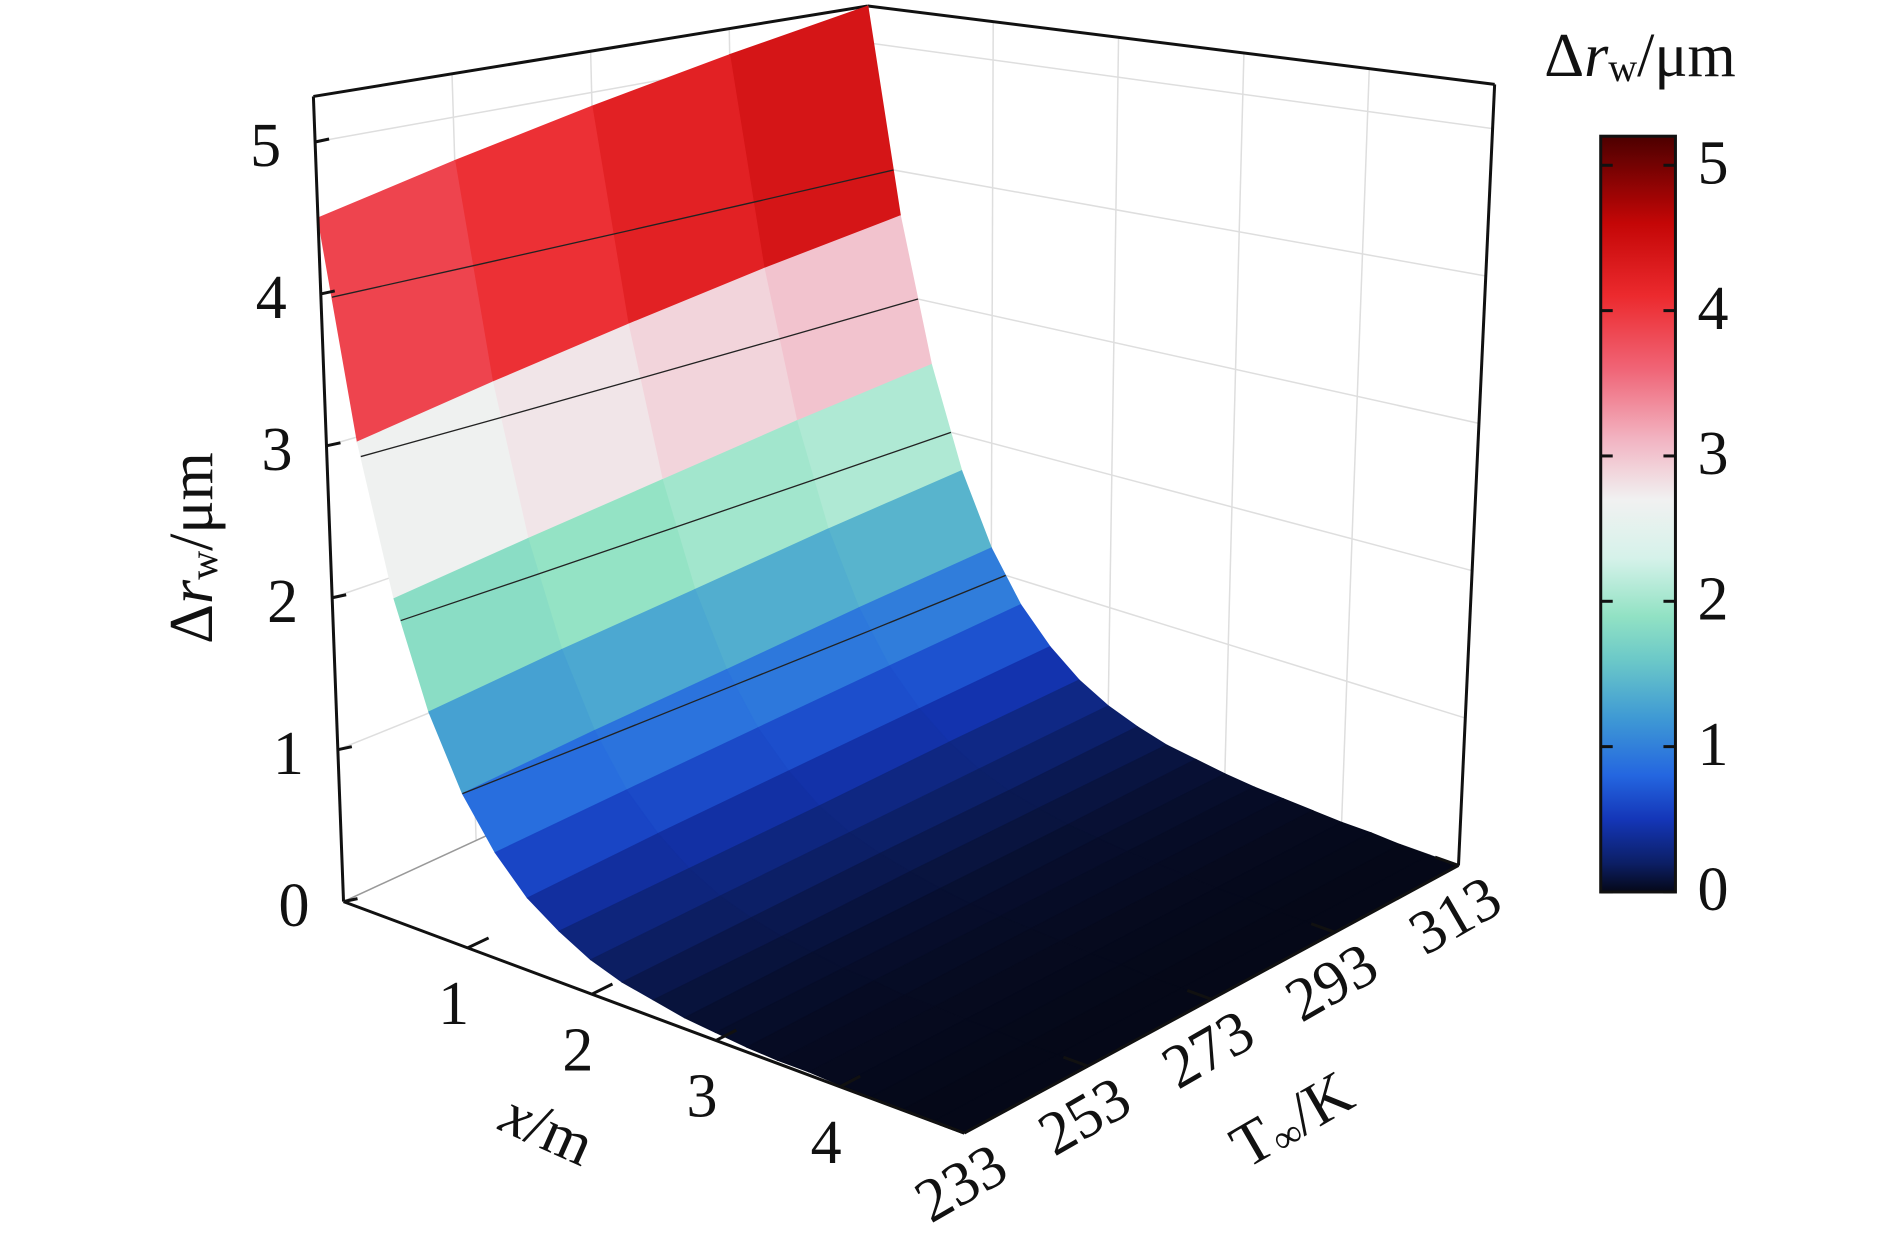 This screenshot has height=1240, width=1890. I want to click on z-axis-title-part: r, so click(192, 591).